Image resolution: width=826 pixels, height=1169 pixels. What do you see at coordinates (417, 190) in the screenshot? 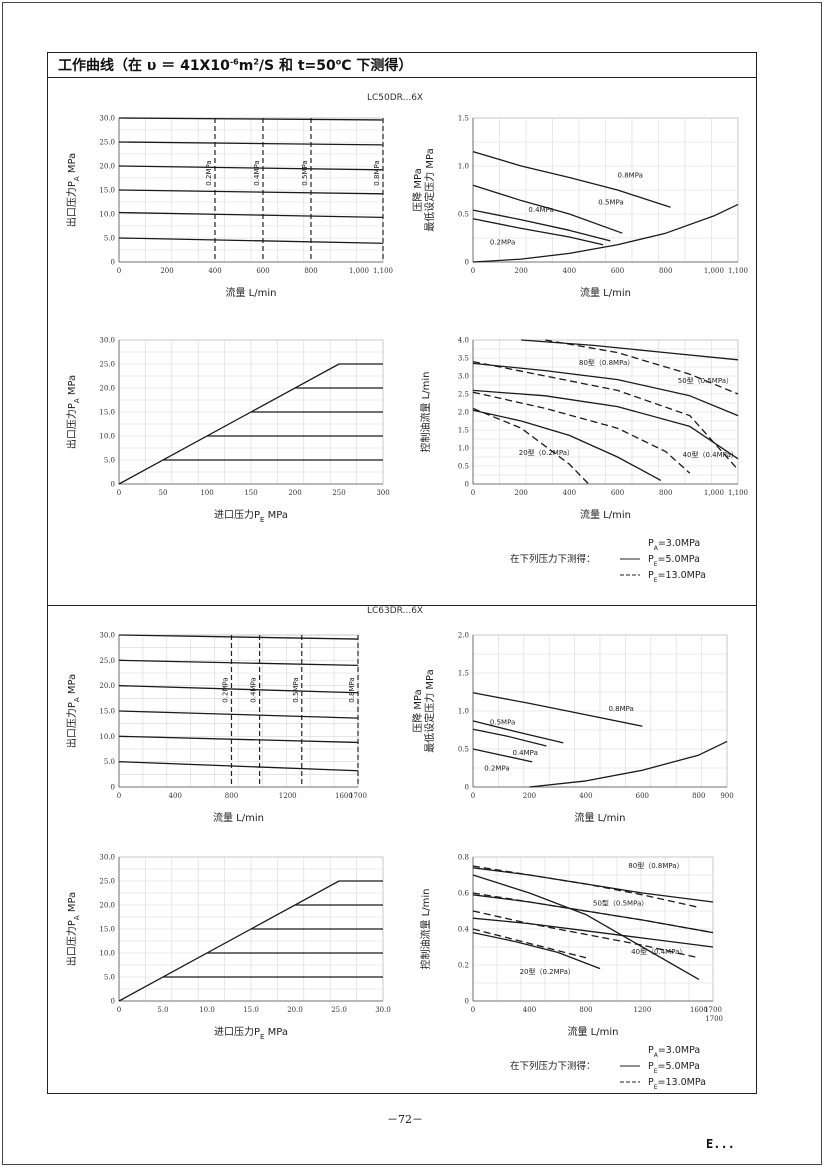
I see `y-axis-label: 压降 MPa` at bounding box center [417, 190].